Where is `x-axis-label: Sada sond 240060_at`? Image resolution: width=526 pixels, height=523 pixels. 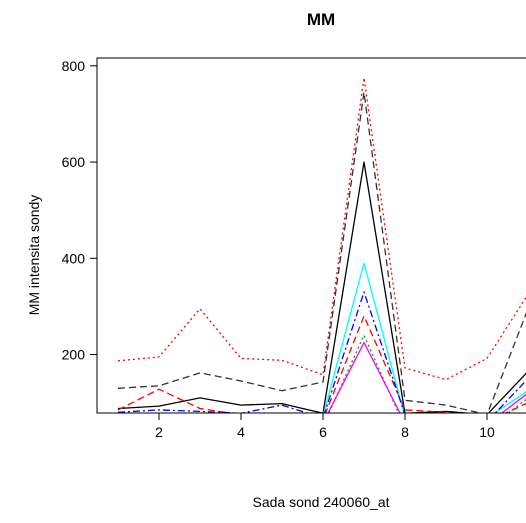
x-axis-label: Sada sond 240060_at is located at coordinates (320, 502).